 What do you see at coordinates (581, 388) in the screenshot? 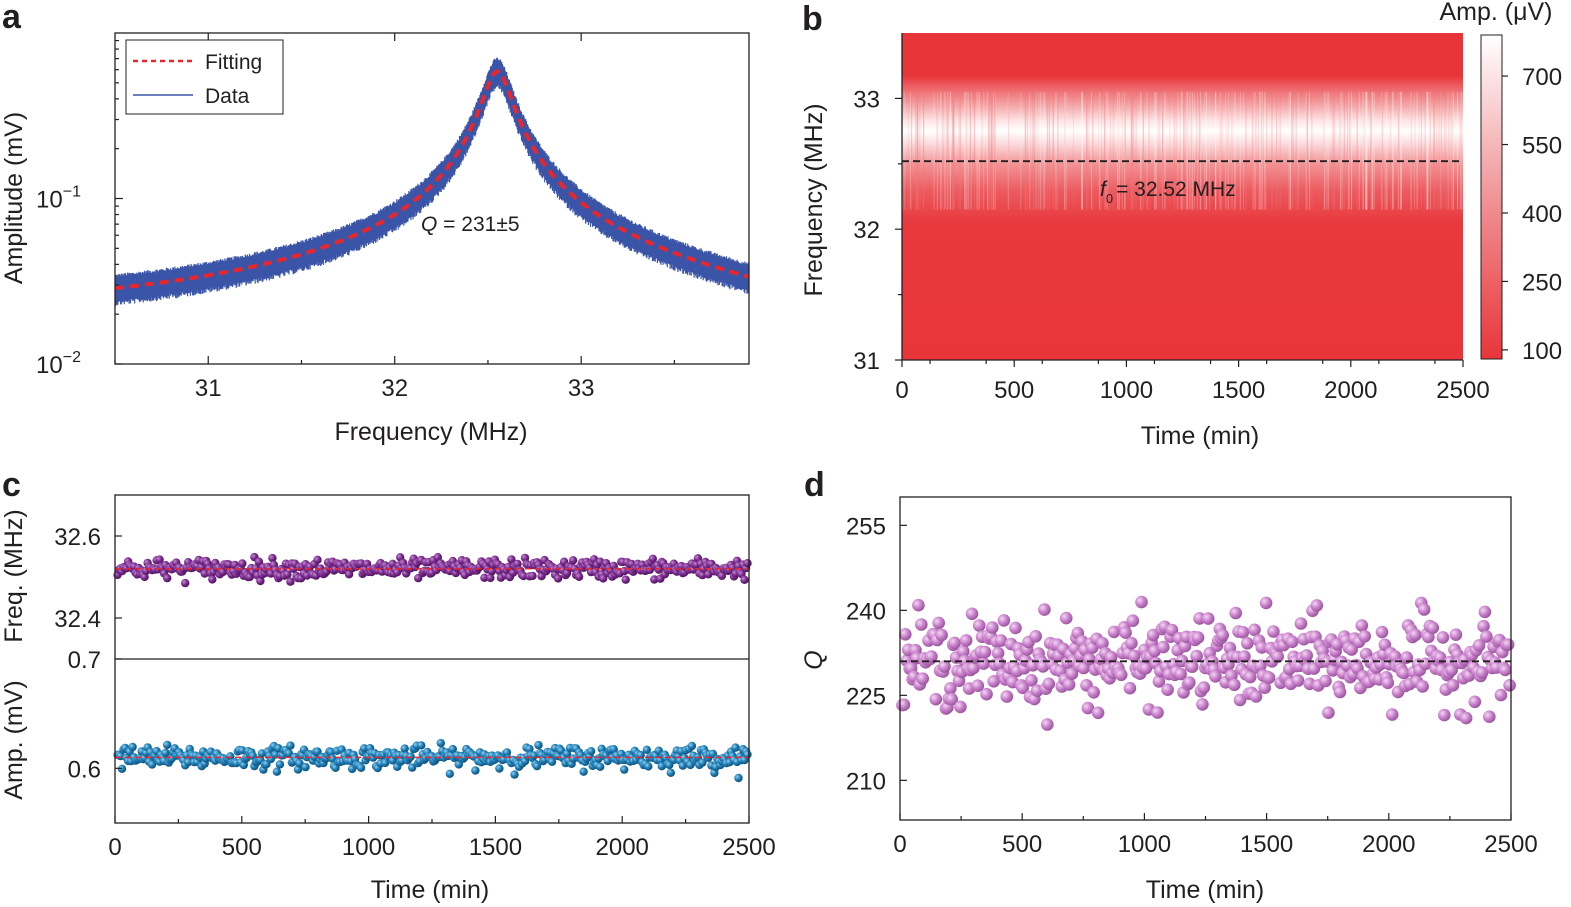
I see `x-tick-label: 33` at bounding box center [581, 388].